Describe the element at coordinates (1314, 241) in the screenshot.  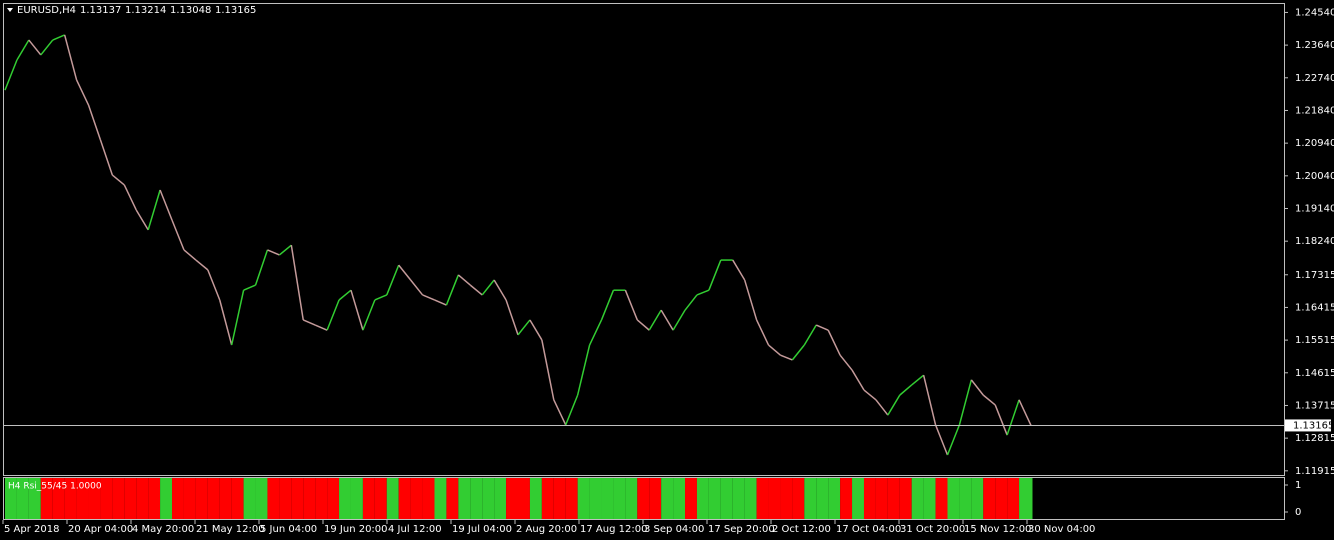
I see `y-tick-label: 1.18240` at that location.